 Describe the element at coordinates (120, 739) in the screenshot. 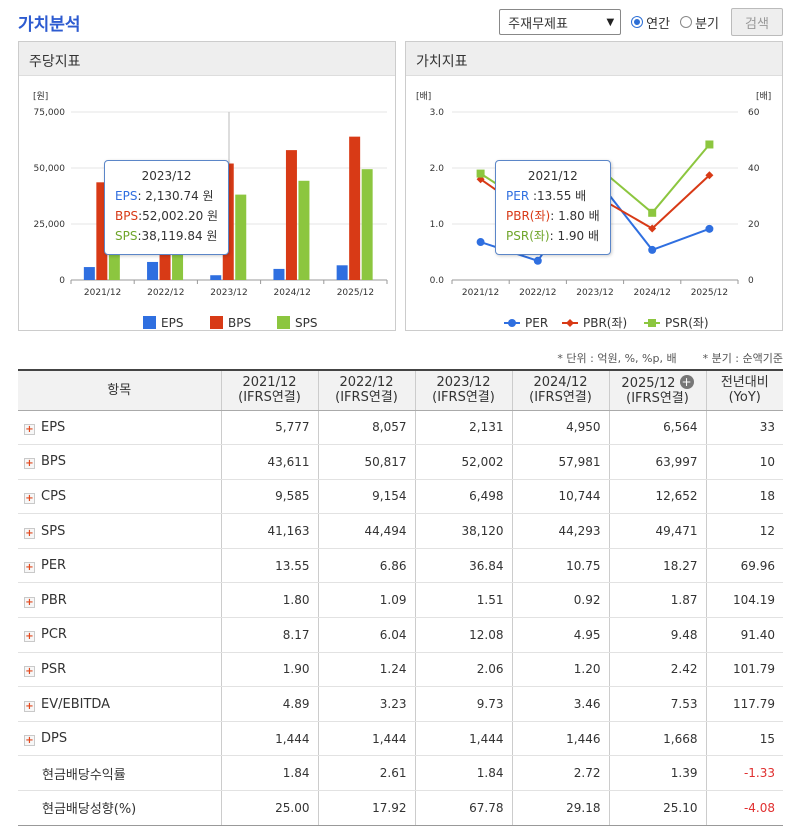

I see `row-label: + DPS` at that location.